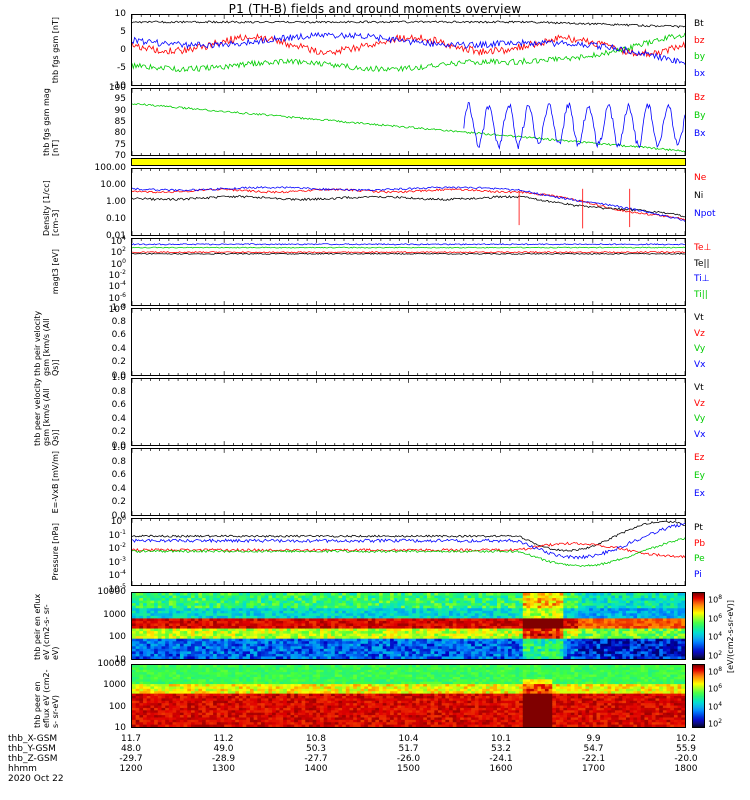 The width and height of the screenshot is (750, 800). What do you see at coordinates (699, 333) in the screenshot?
I see `legend-peir-velocity-Vz: Vz` at bounding box center [699, 333].